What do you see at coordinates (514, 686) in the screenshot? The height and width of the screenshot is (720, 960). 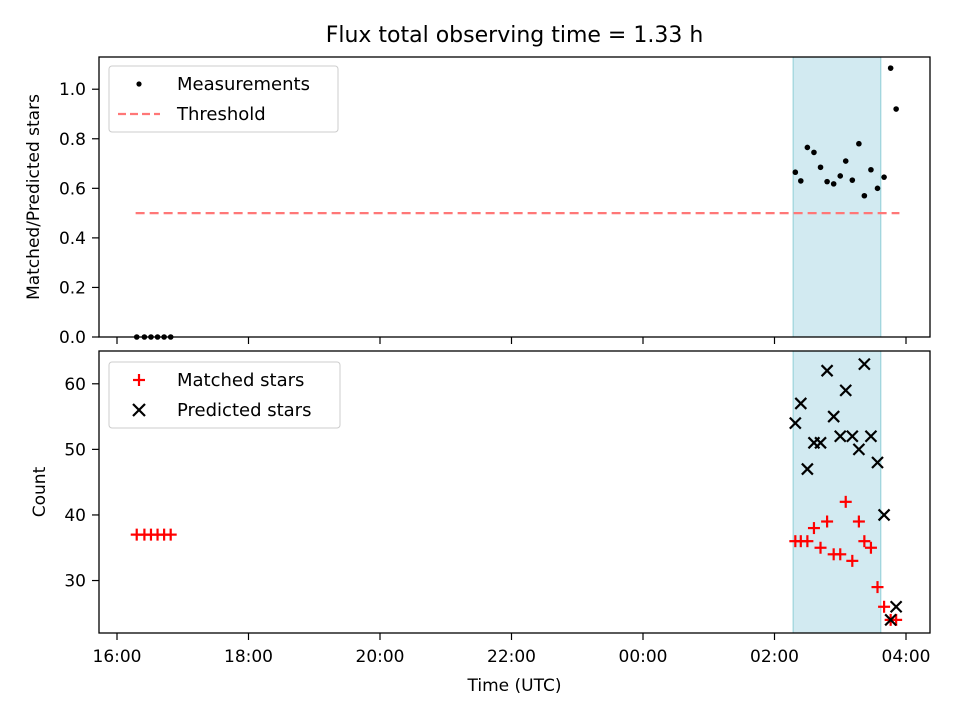 I see `bottom-x-axis-label: Time (UTC)` at bounding box center [514, 686].